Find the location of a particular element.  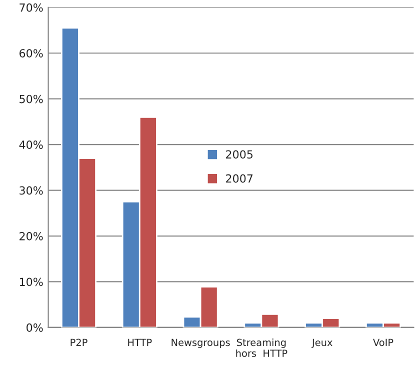

y-tick-label: 20% is located at coordinates (31, 236).